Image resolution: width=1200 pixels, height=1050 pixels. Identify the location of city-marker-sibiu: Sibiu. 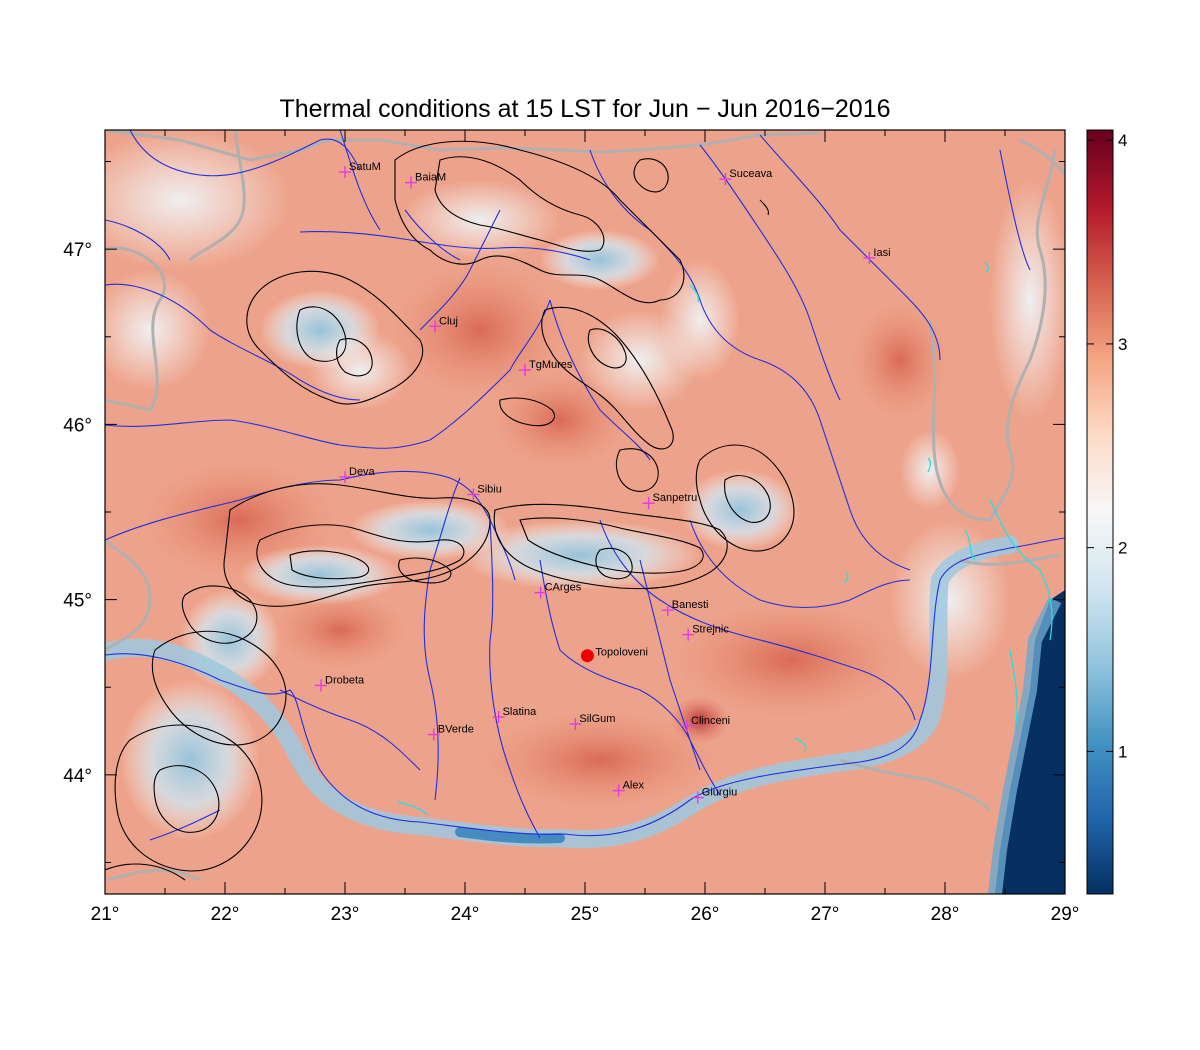
(484, 492).